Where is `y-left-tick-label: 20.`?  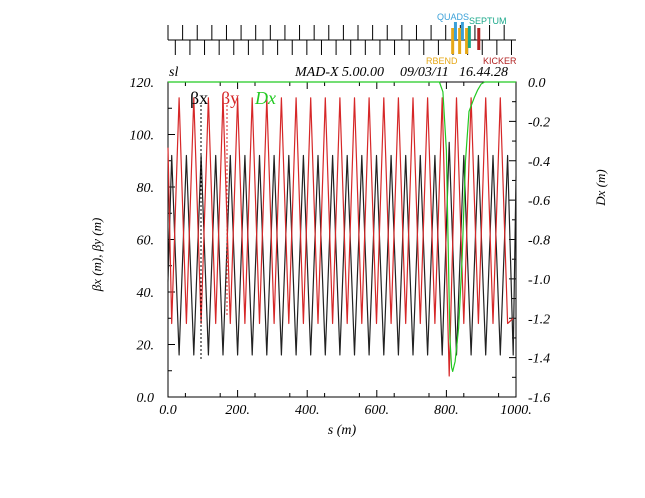 y-left-tick-label: 20. is located at coordinates (146, 346).